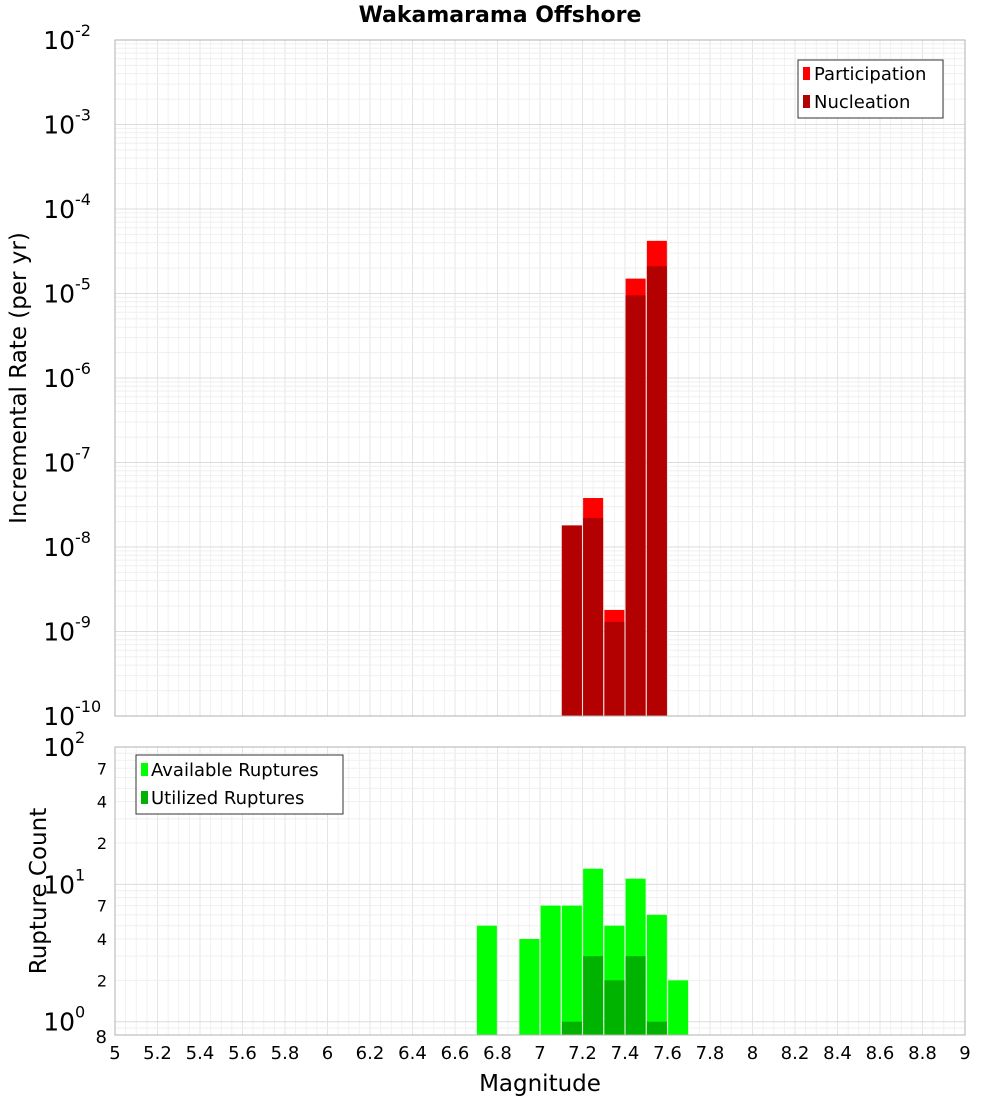  What do you see at coordinates (39, 891) in the screenshot?
I see `count-y-axis-label: Rupture Count` at bounding box center [39, 891].